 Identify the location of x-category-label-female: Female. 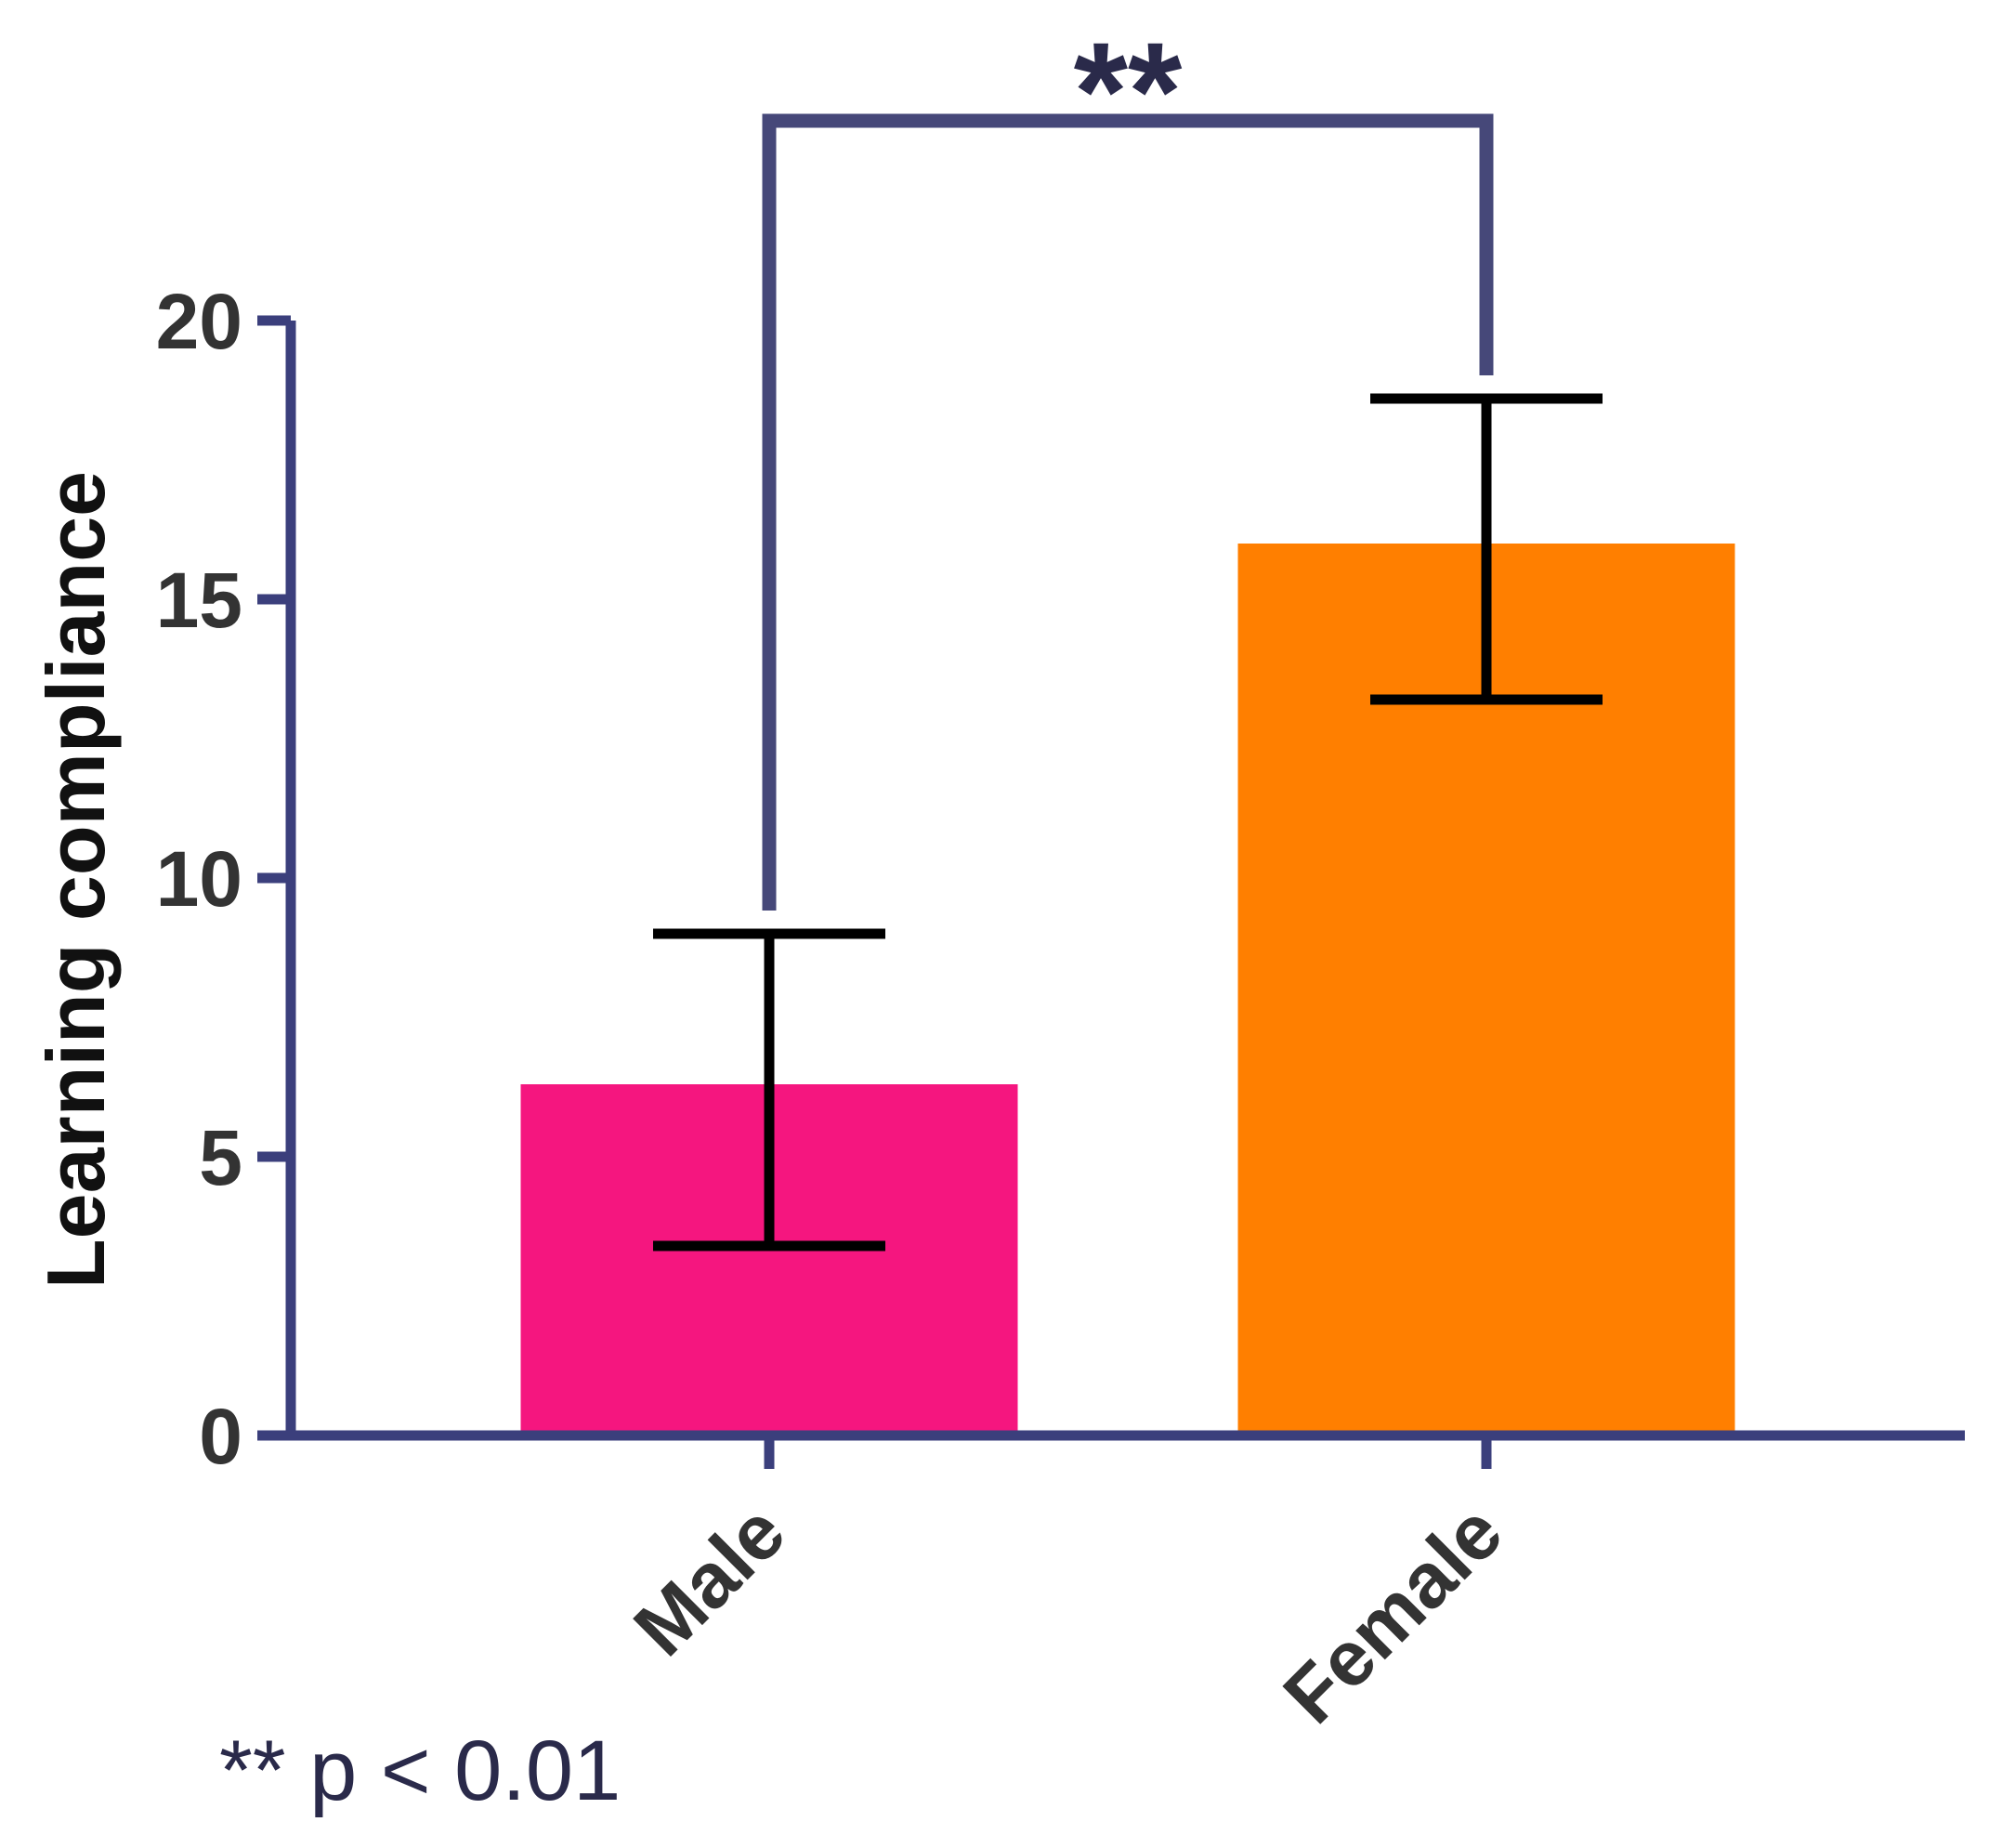
(1393, 1613).